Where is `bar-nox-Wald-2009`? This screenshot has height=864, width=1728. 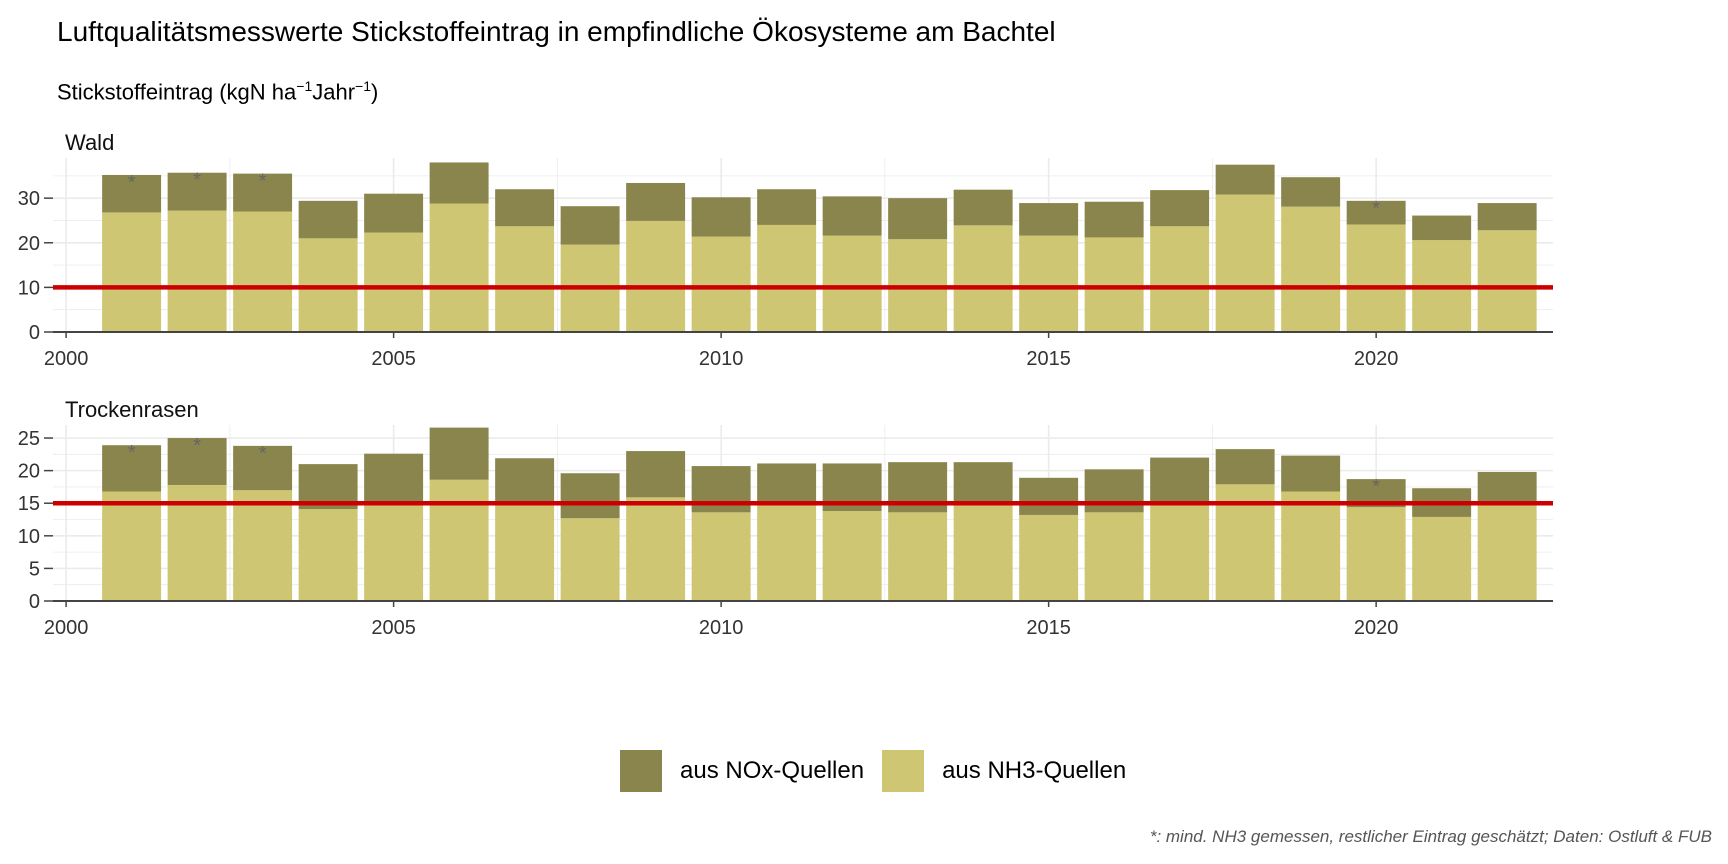
bar-nox-Wald-2009 is located at coordinates (656, 201).